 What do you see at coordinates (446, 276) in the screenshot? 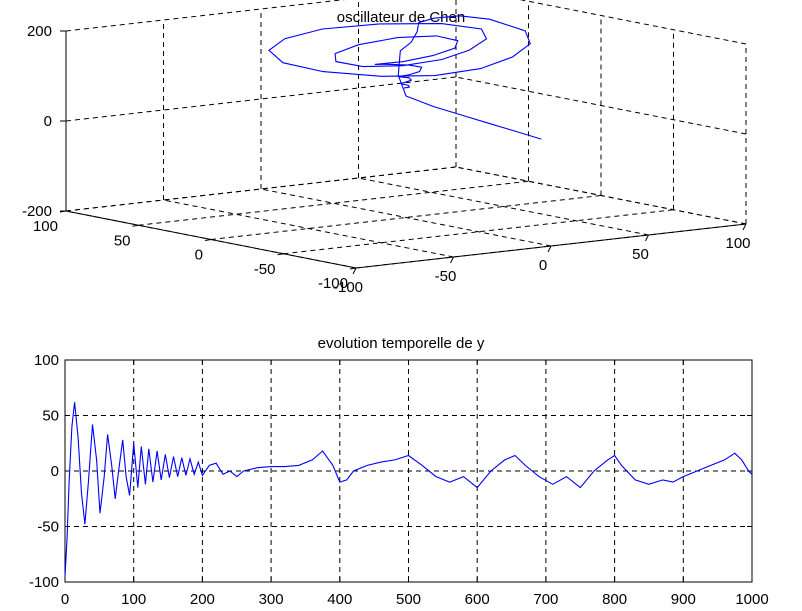
I see `x-tick-label-3d-1: -50` at bounding box center [446, 276].